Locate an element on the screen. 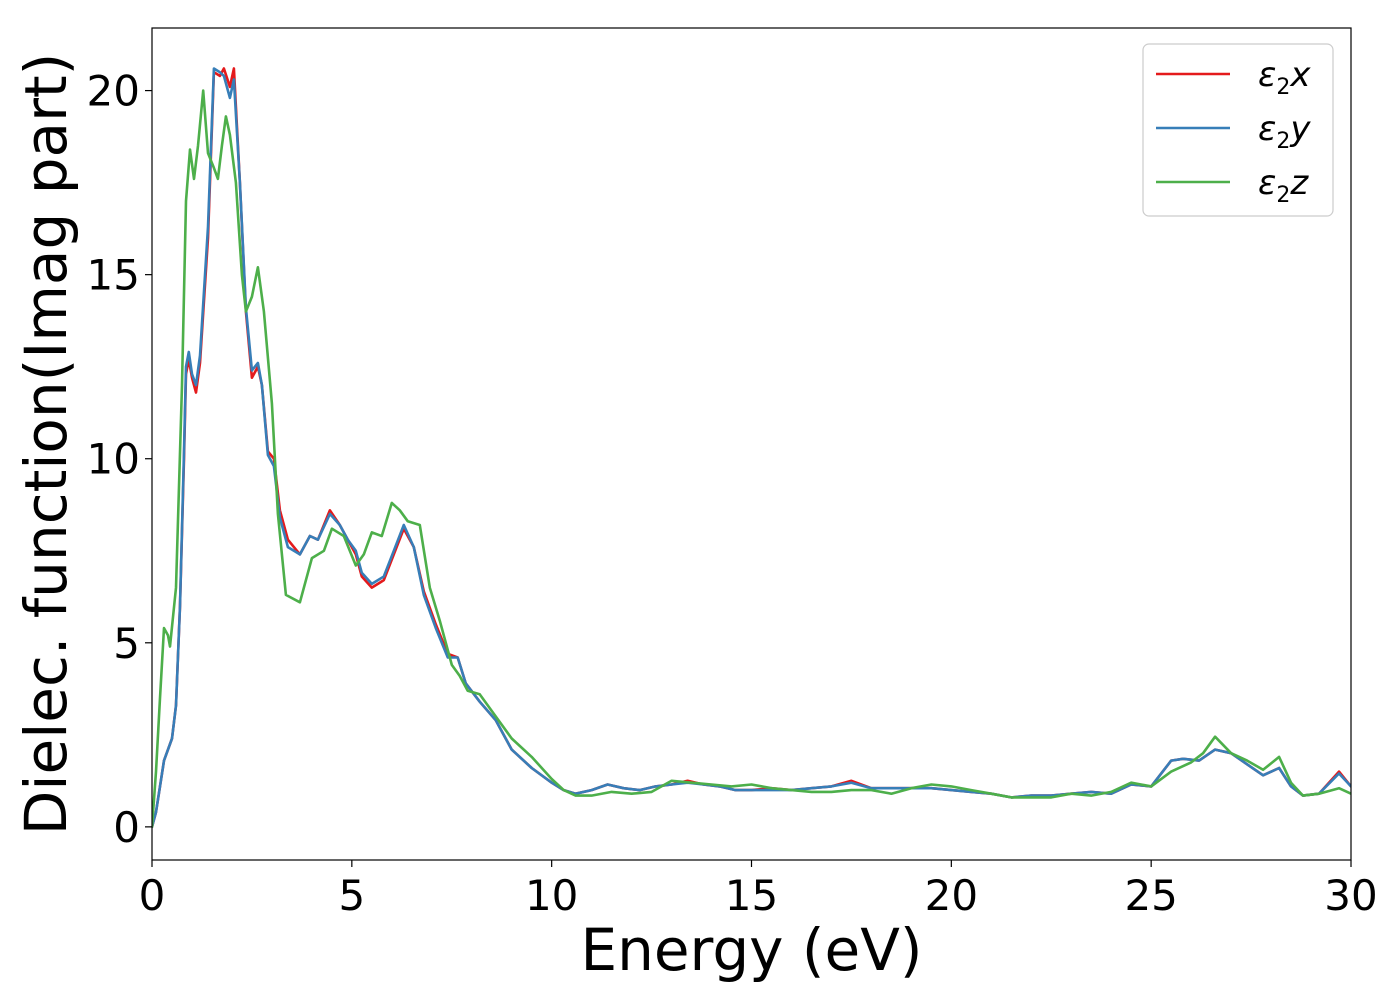 The width and height of the screenshot is (1400, 1004). y-tick-label: 10 is located at coordinates (113, 459).